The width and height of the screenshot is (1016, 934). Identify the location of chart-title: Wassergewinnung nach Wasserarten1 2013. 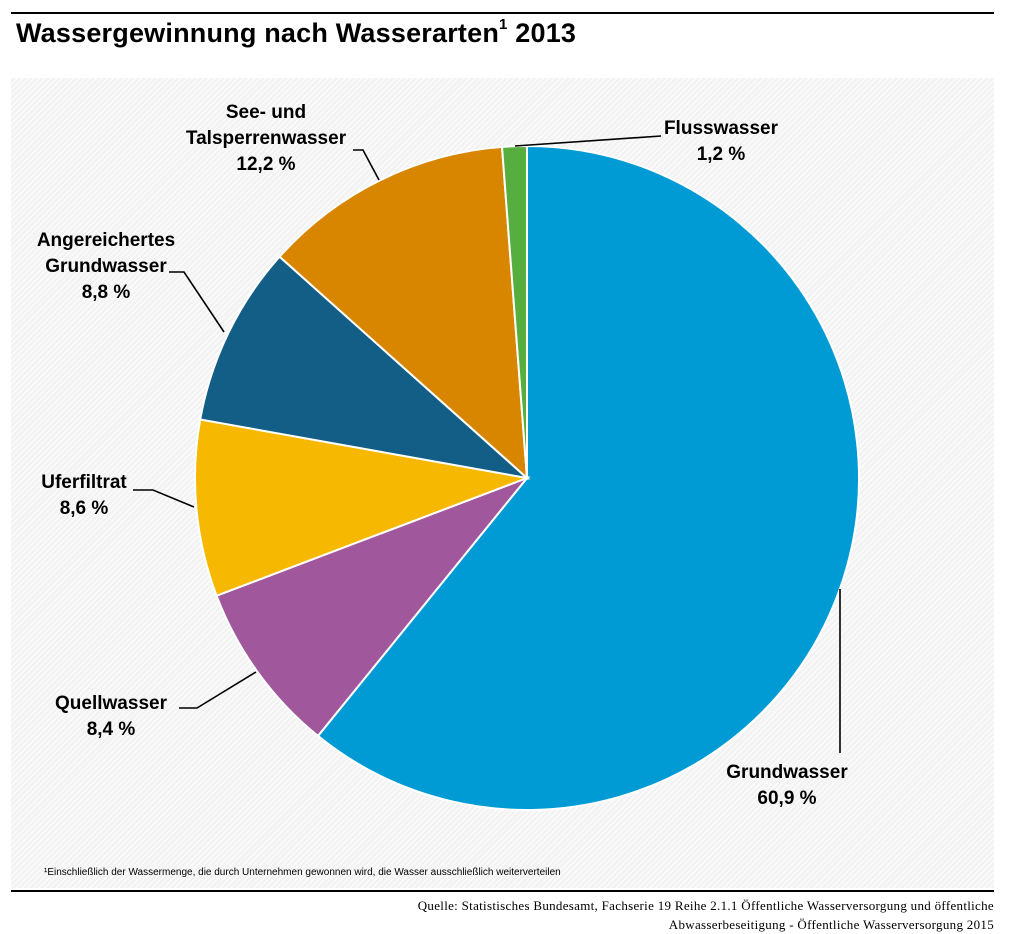
(296, 32).